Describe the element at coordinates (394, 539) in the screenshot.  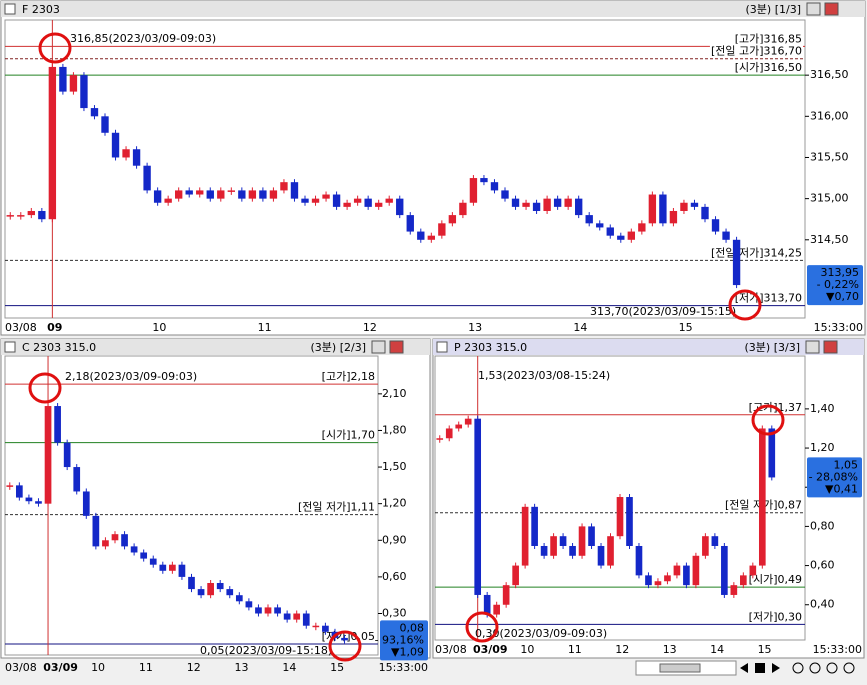
I see `y-tick-label: 0,90` at that location.